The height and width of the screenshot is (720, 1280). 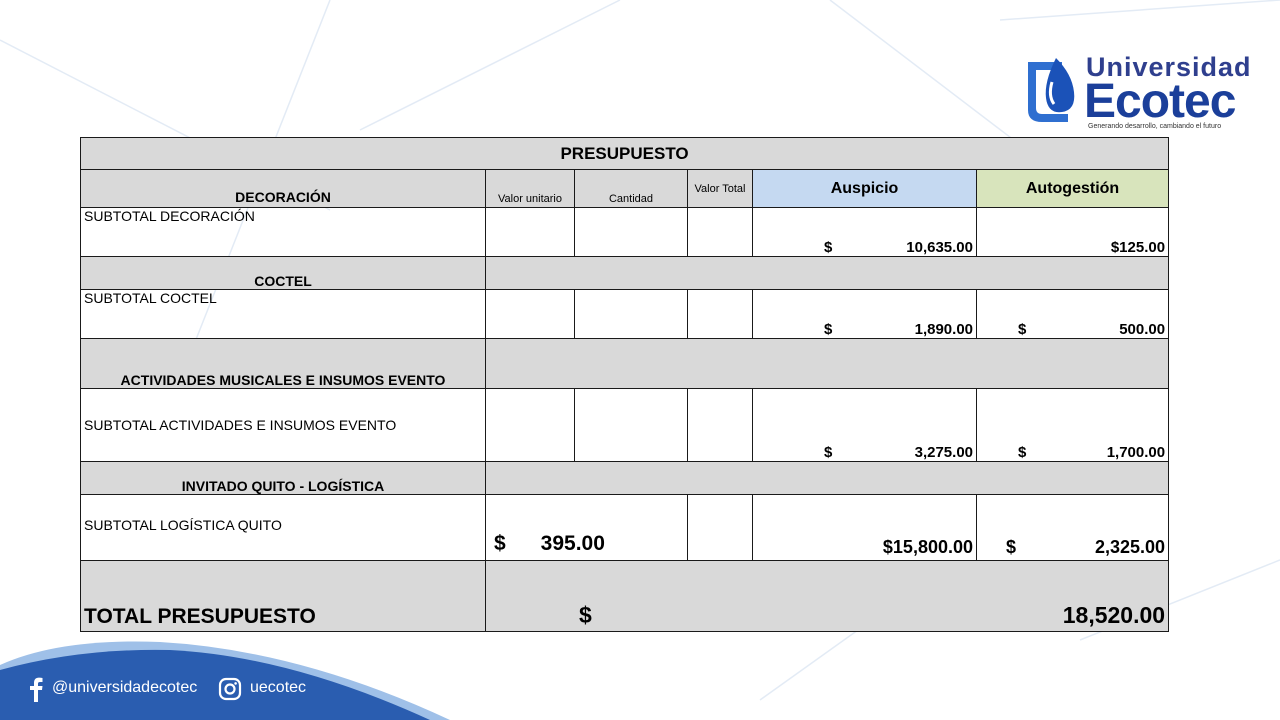 I want to click on autogestion-value: 2,325.00, so click(x=1130, y=547).